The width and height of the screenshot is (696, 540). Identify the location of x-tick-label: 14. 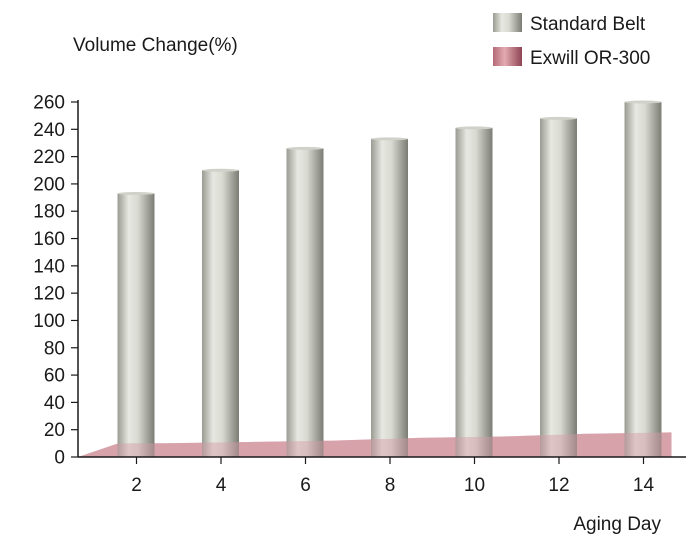
(644, 485).